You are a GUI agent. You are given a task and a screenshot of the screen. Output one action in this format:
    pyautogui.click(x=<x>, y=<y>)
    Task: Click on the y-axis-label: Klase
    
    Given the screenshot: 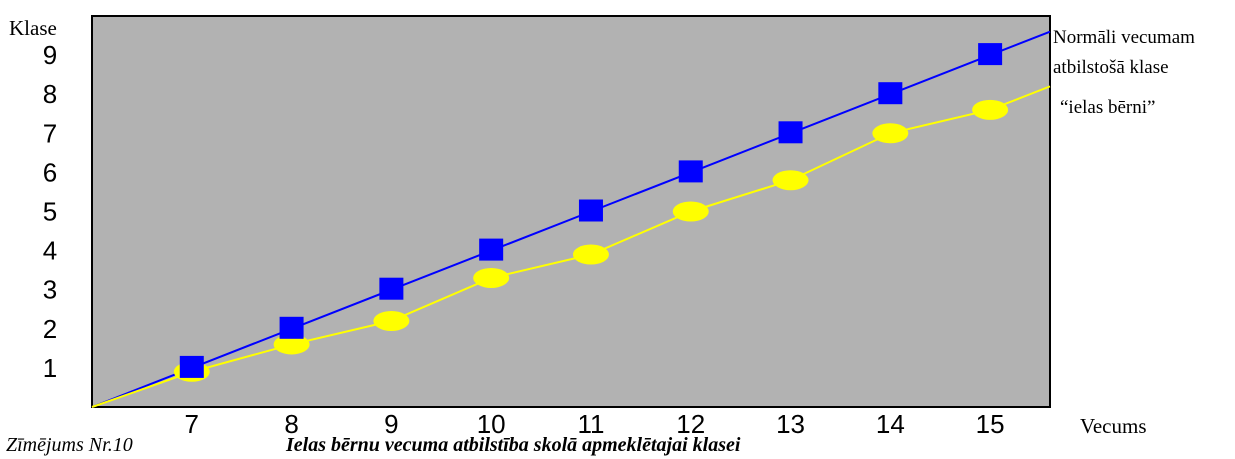 What is the action you would take?
    pyautogui.click(x=33, y=28)
    